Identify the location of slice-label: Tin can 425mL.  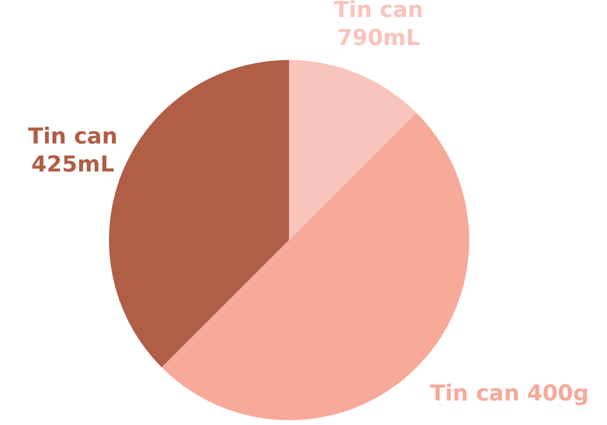
(73, 150).